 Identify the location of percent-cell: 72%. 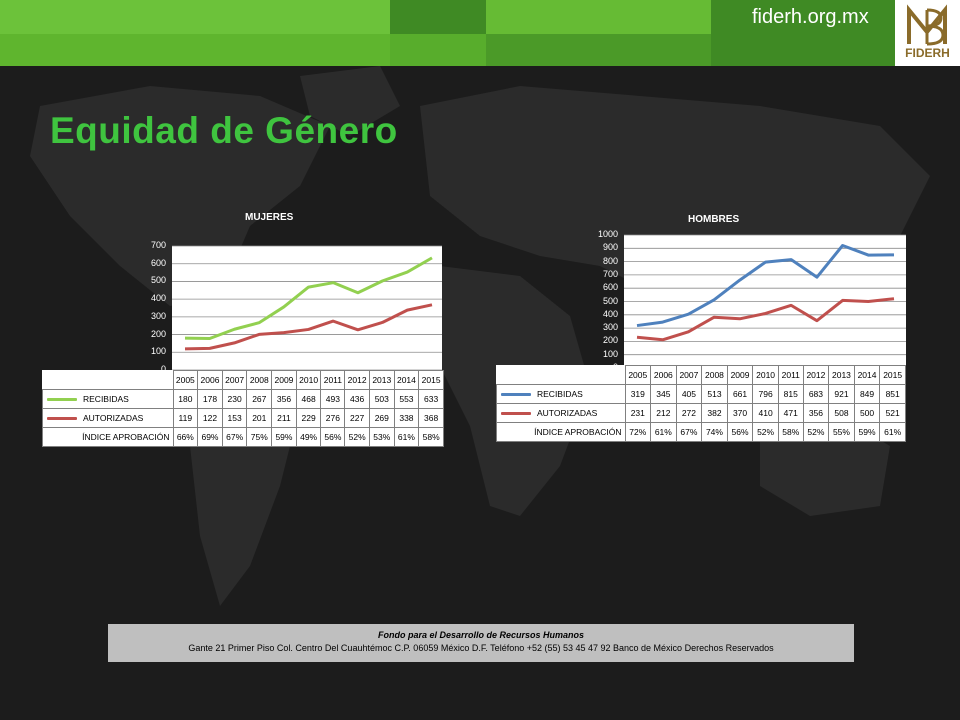
(638, 432).